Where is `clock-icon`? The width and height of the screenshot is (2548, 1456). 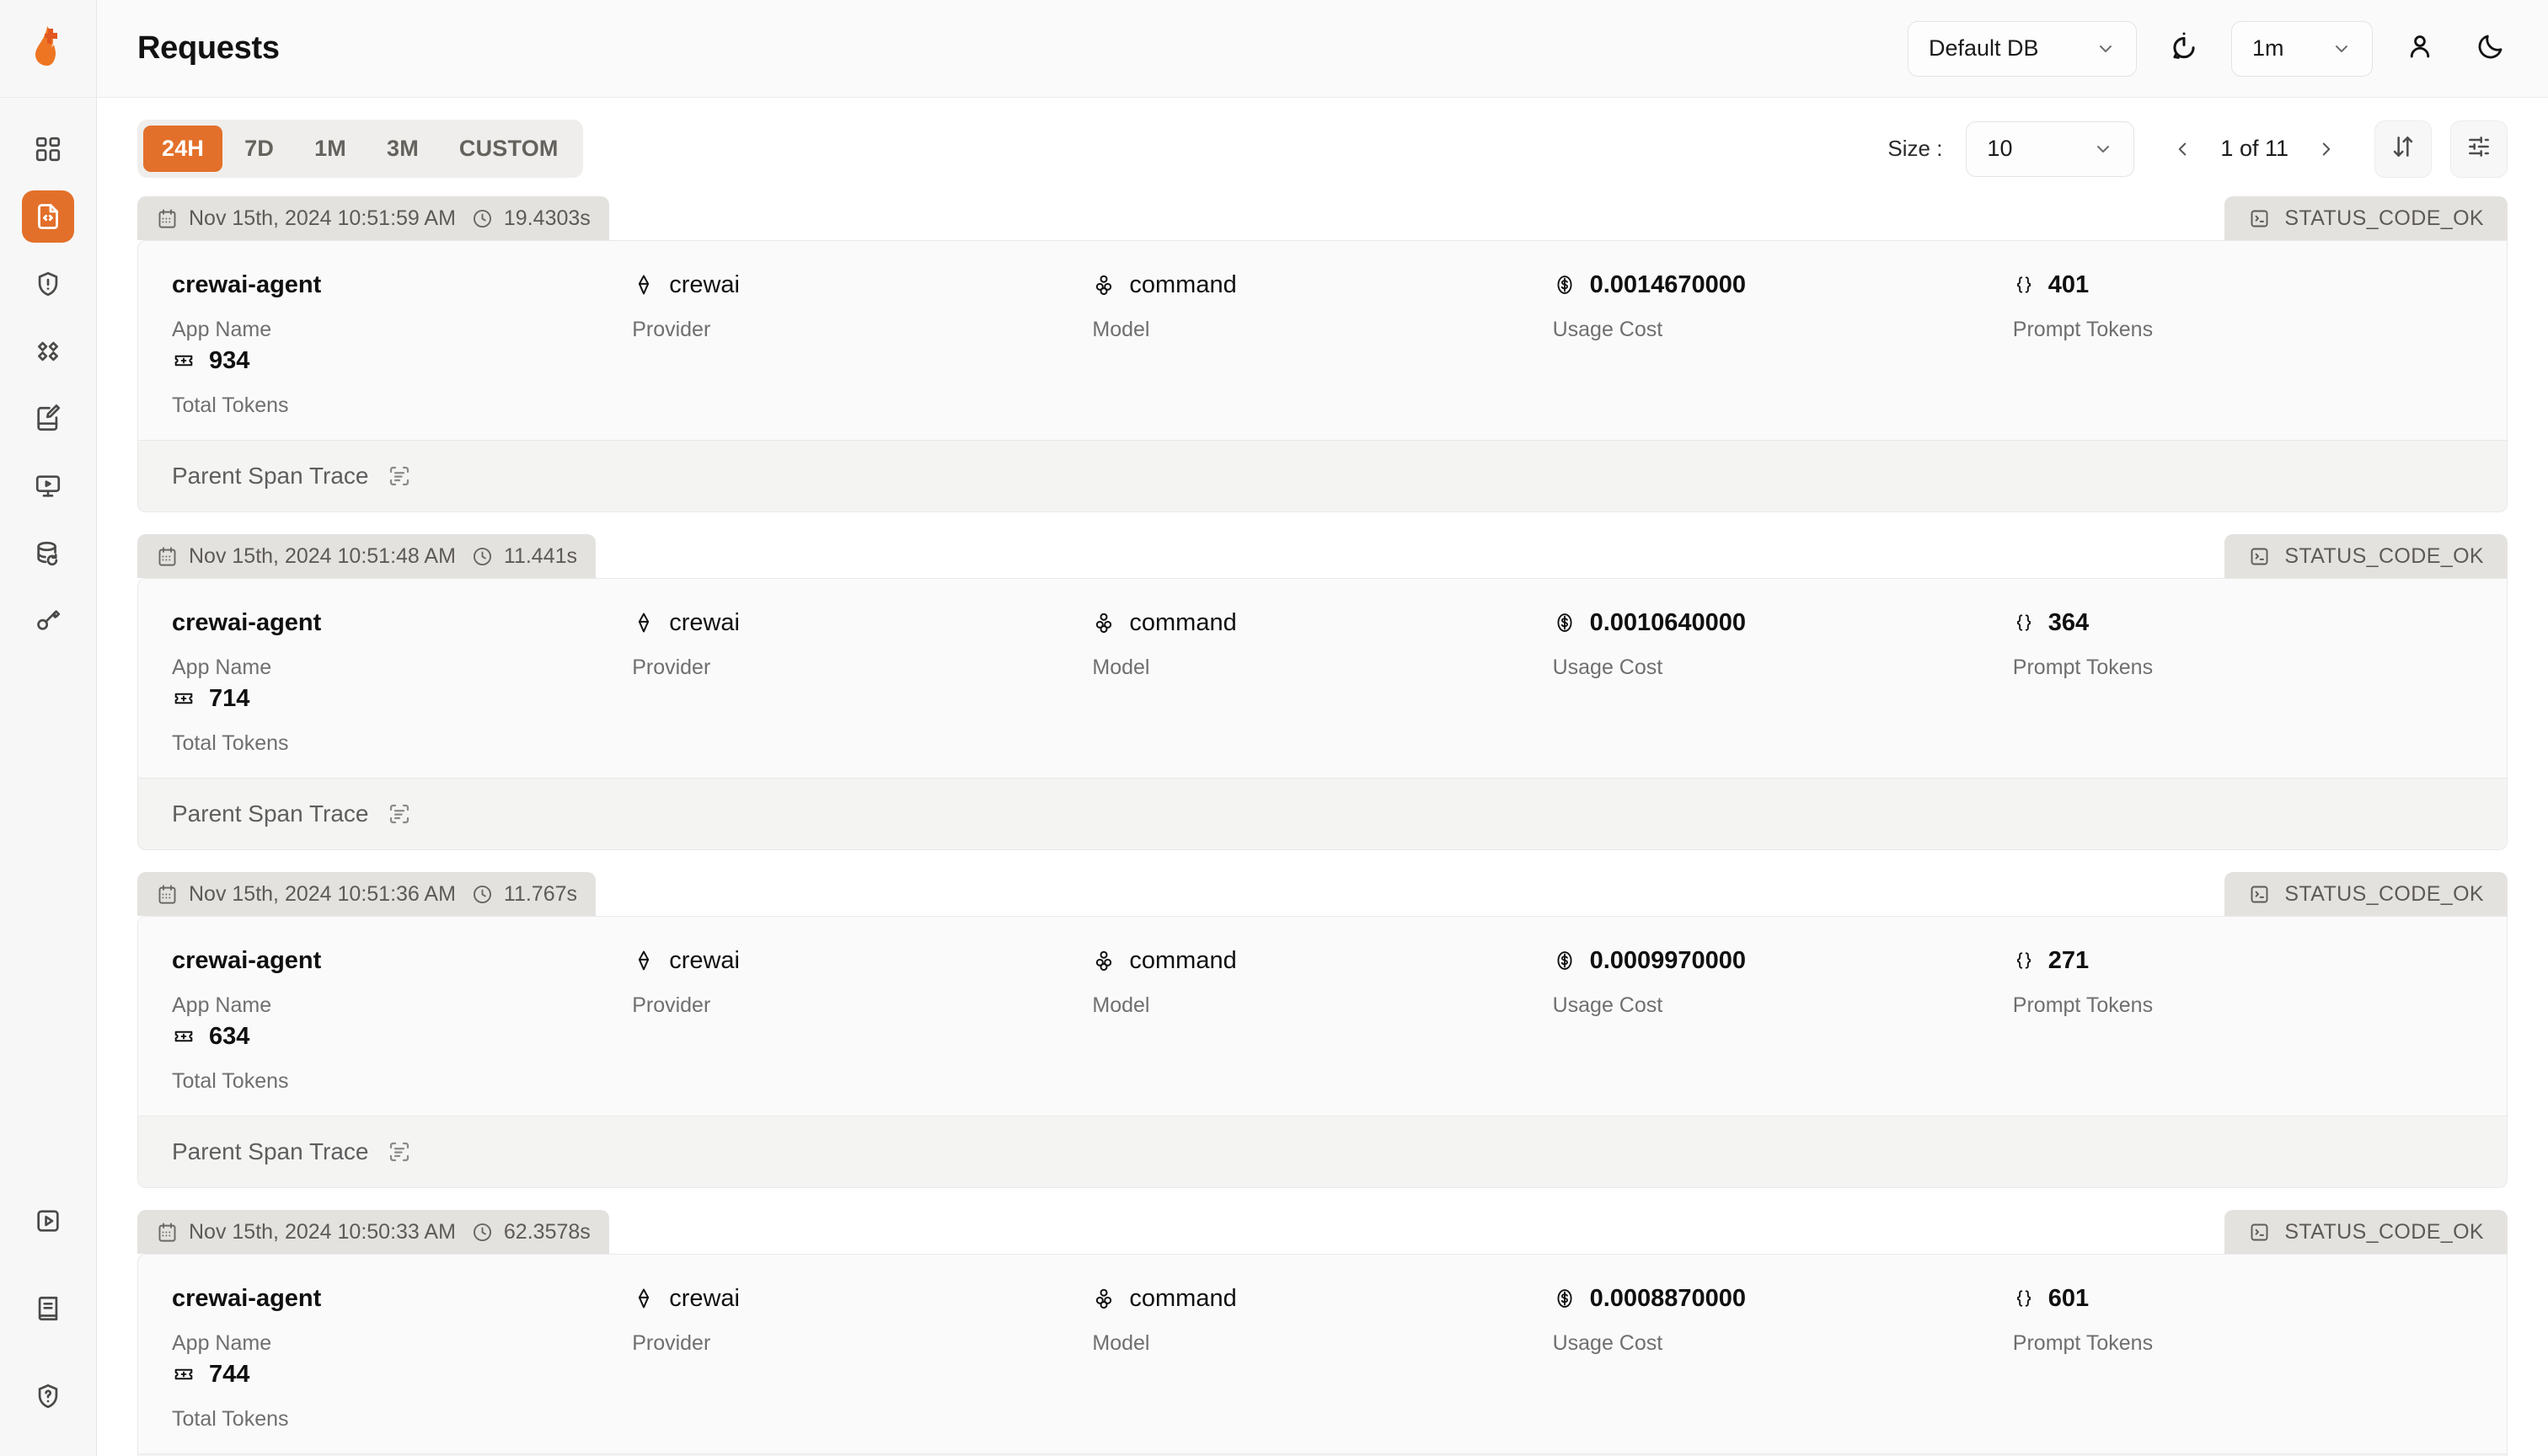 clock-icon is located at coordinates (482, 218).